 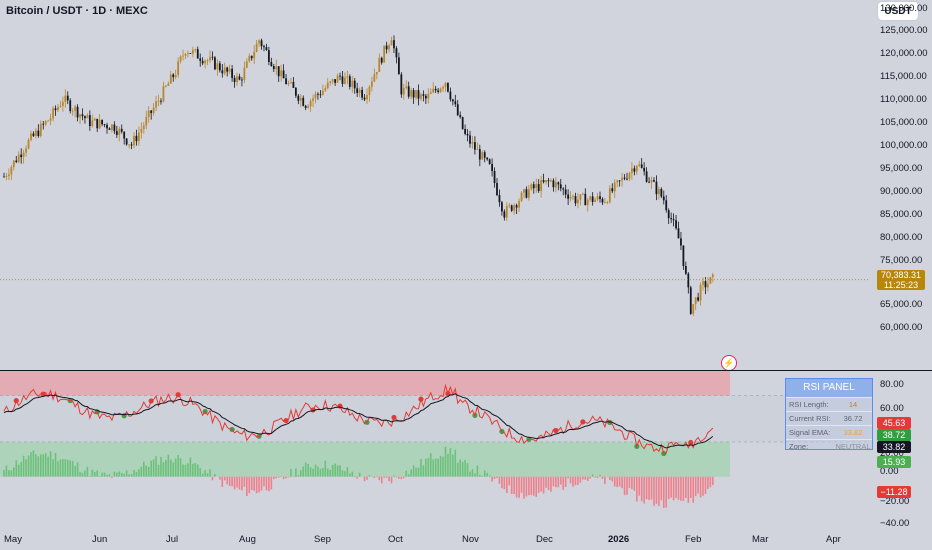 I want to click on time-tick-label: Nov, so click(x=470, y=539).